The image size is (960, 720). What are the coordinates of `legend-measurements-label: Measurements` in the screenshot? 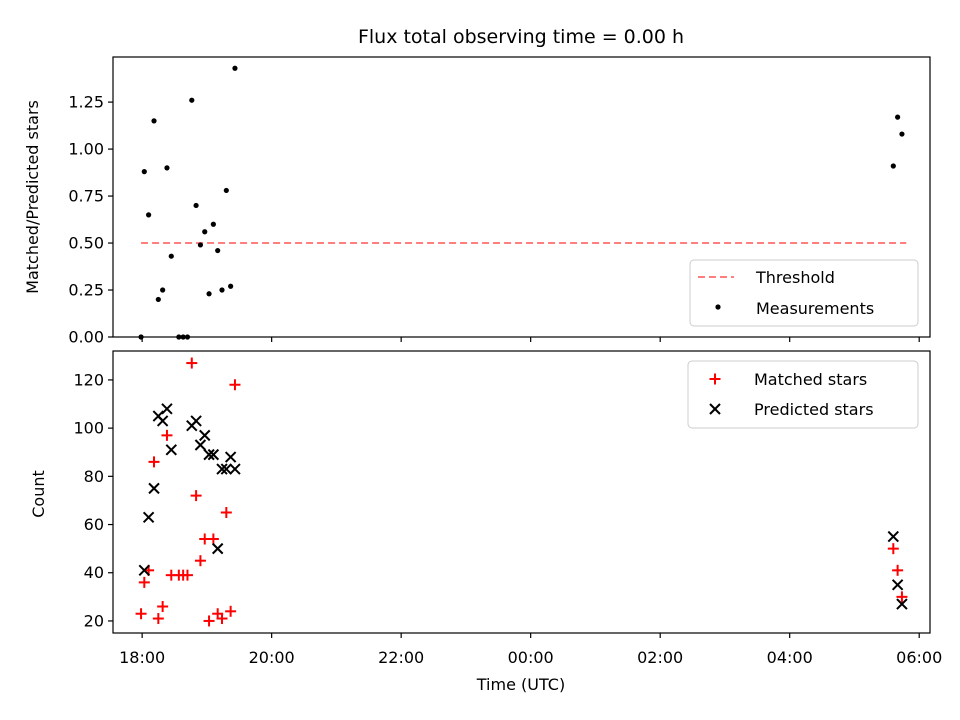 It's located at (815, 308).